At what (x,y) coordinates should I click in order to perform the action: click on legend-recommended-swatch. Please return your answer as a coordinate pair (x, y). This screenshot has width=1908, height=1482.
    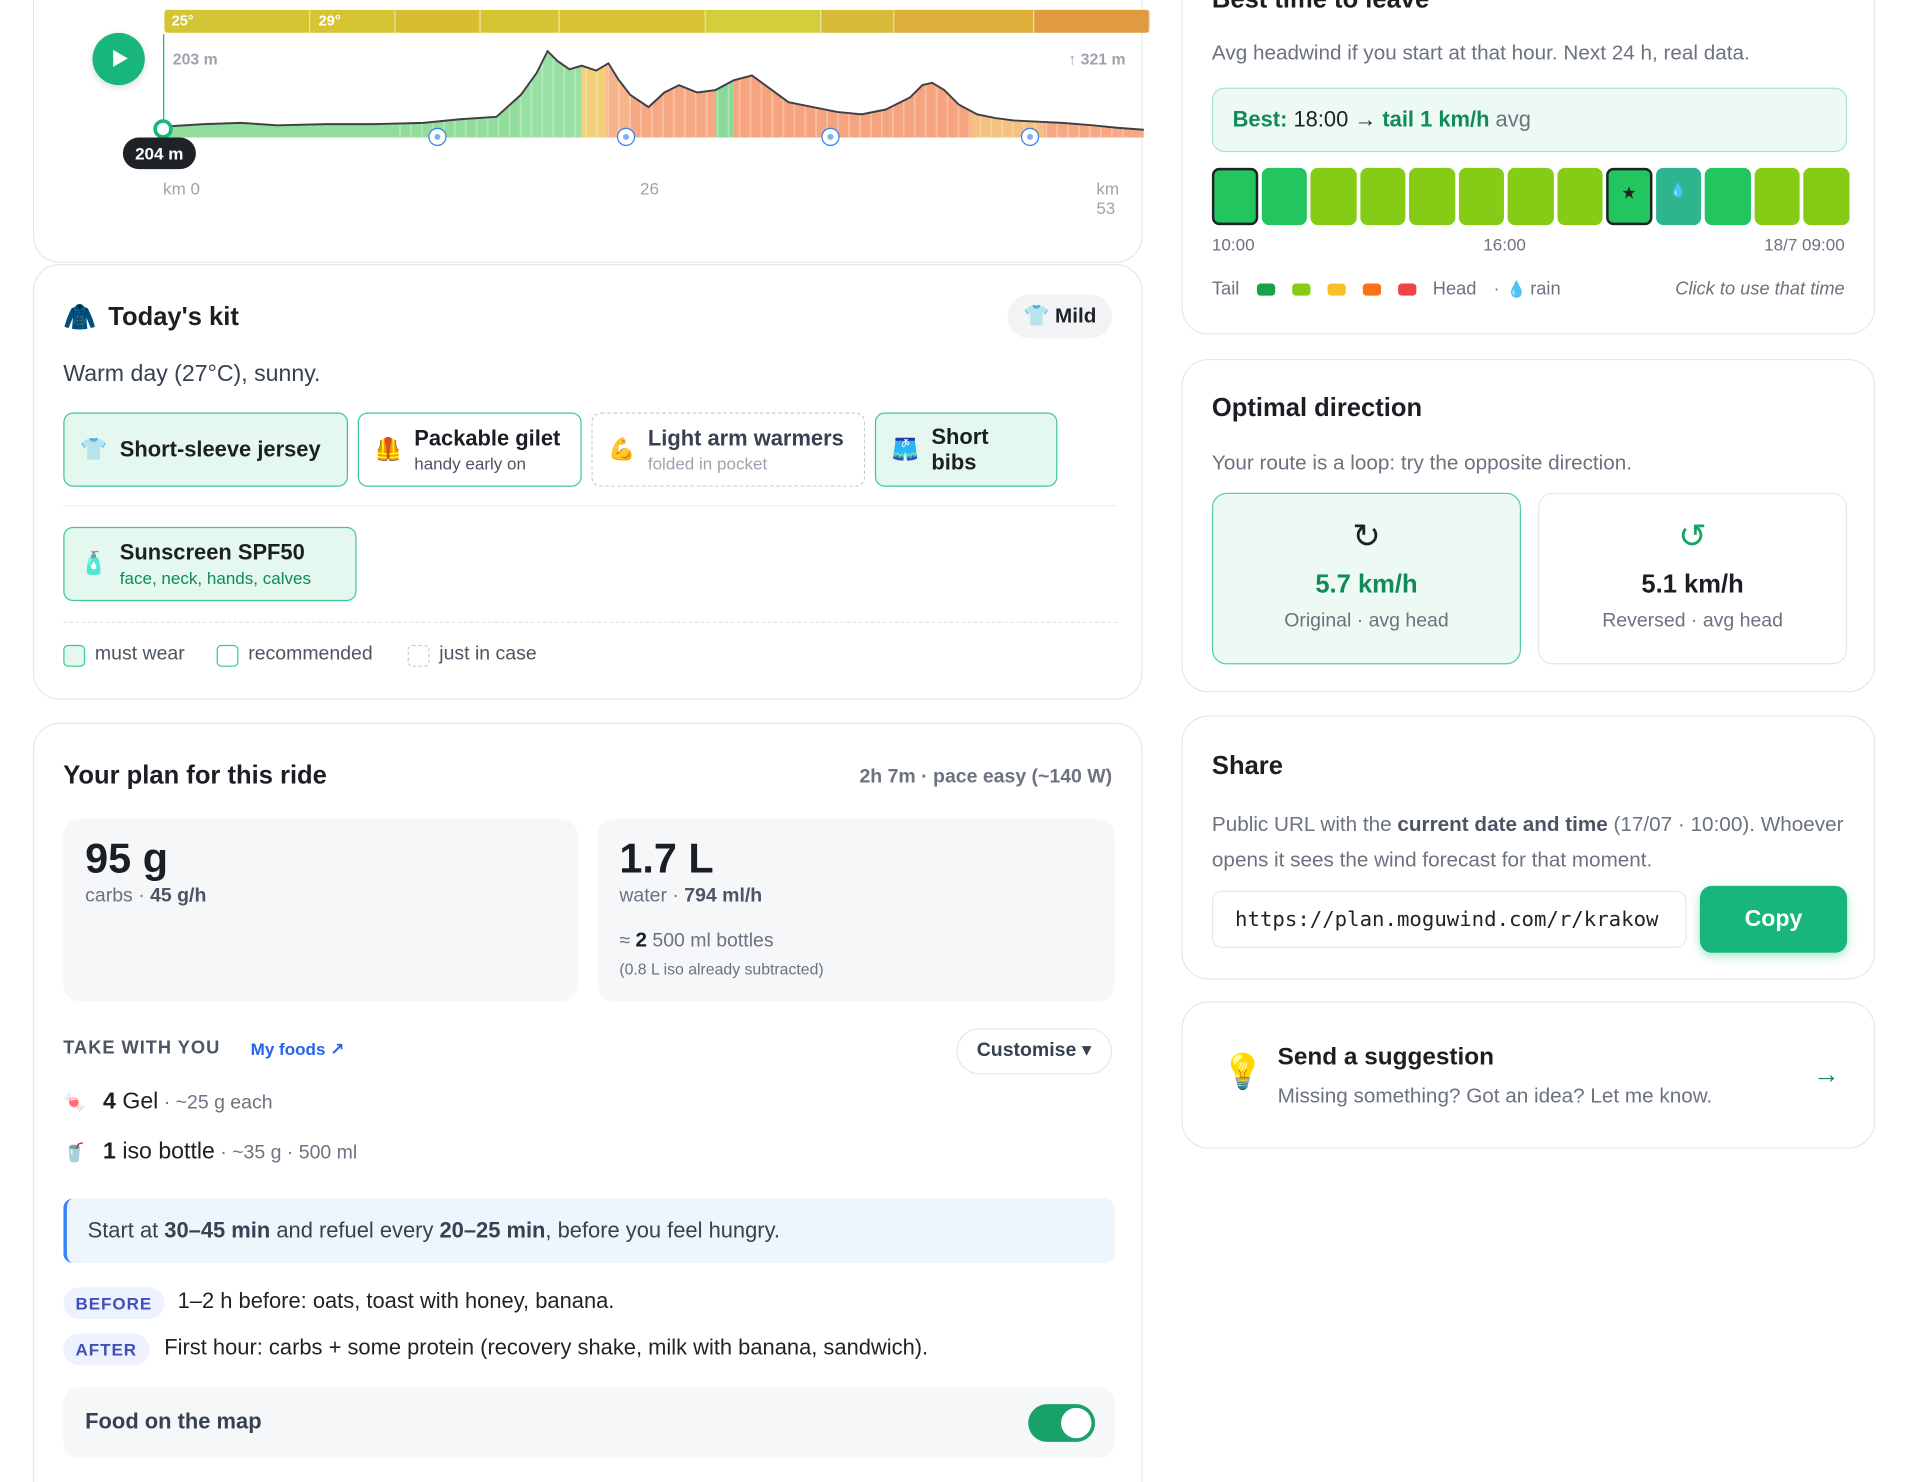
    Looking at the image, I should click on (227, 655).